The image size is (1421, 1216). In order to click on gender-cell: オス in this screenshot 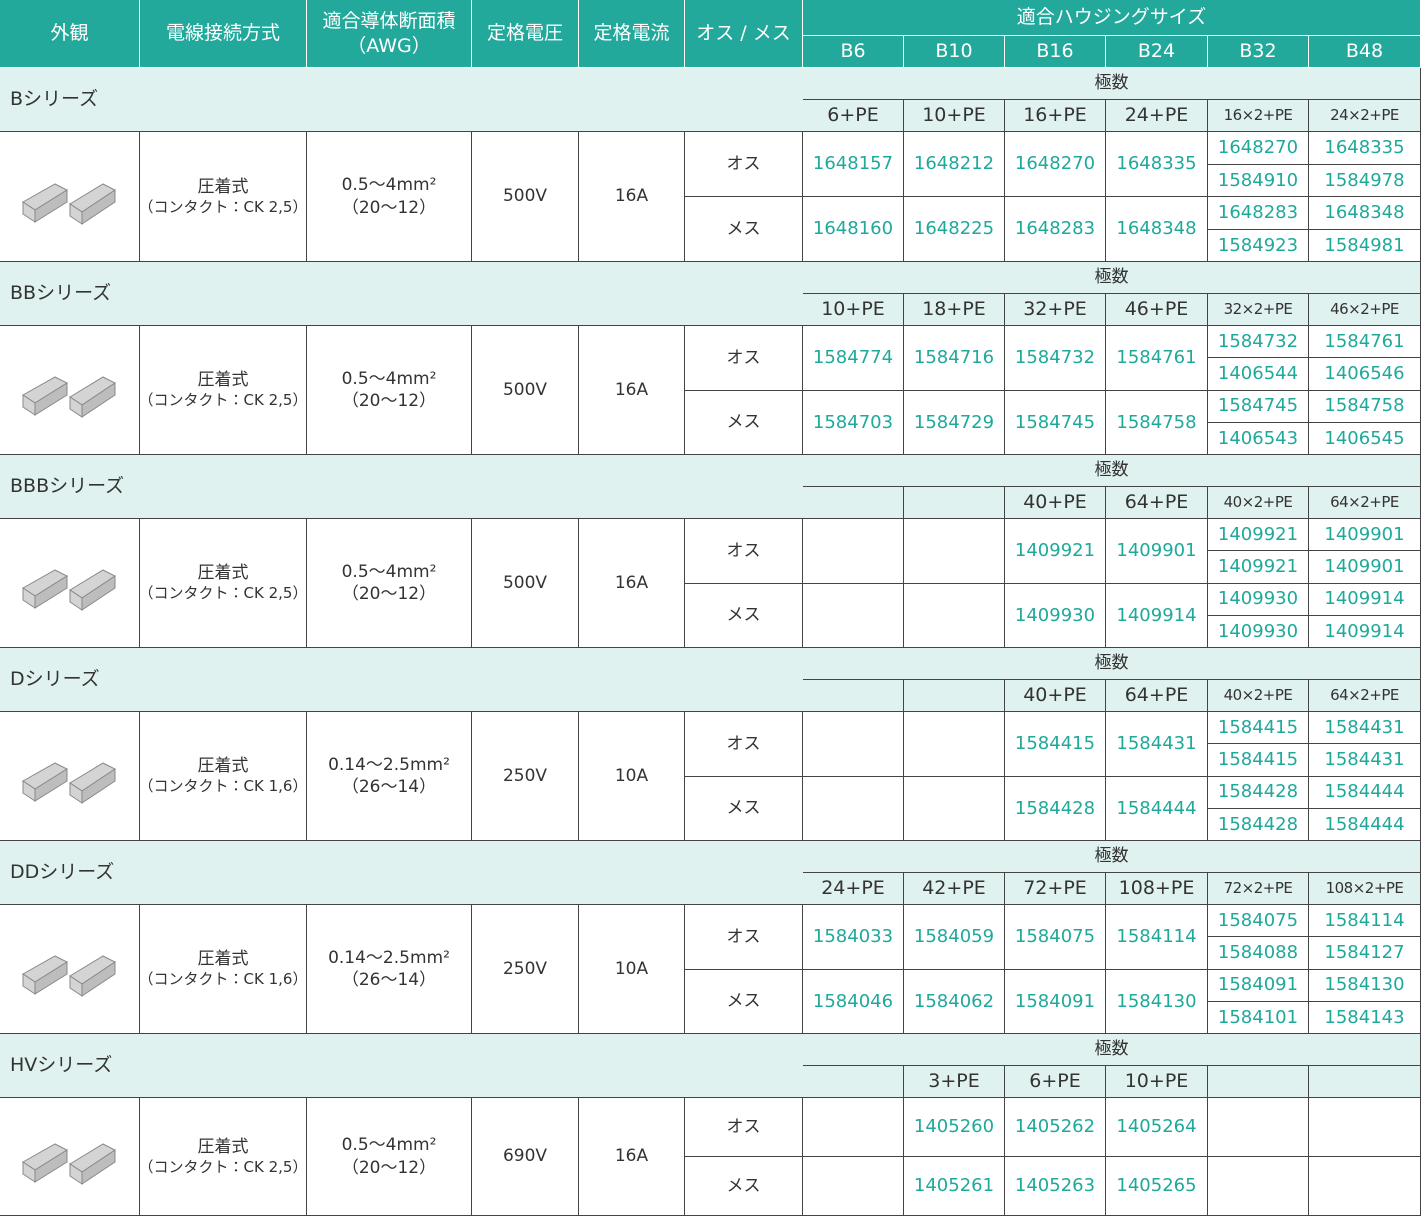, I will do `click(744, 164)`.